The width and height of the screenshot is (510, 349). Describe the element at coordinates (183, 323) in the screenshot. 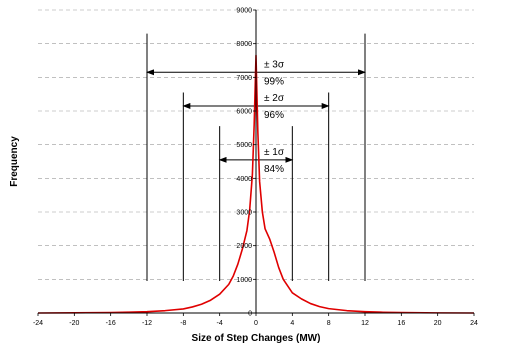

I see `x-tick-label: -8` at that location.